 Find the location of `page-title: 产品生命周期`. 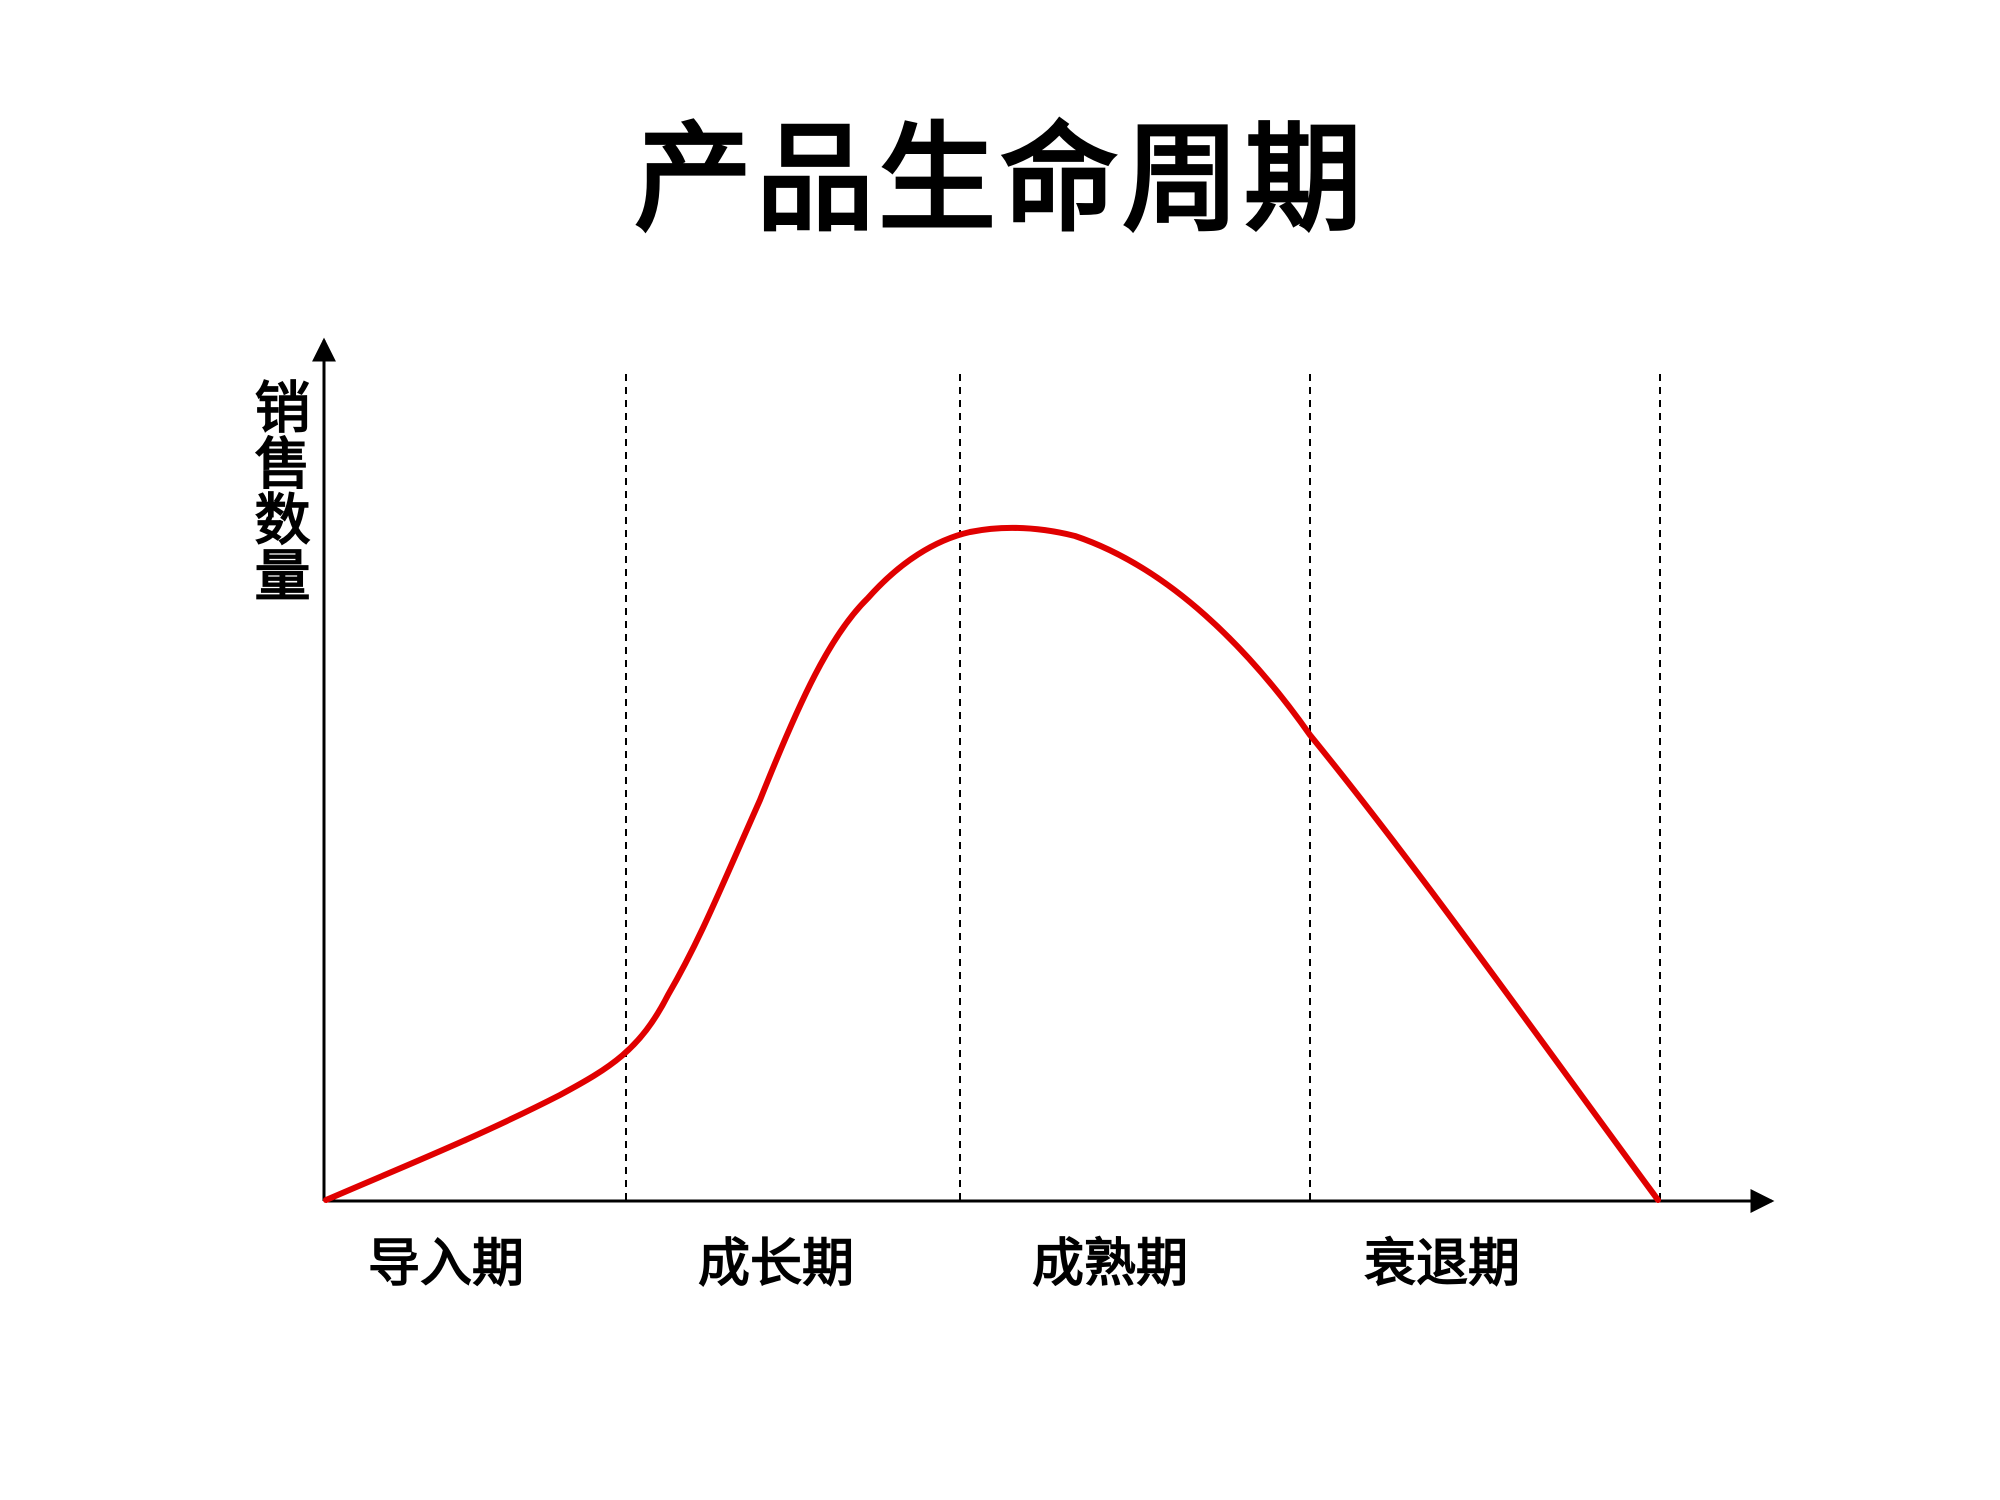

page-title: 产品生命周期 is located at coordinates (999, 178).